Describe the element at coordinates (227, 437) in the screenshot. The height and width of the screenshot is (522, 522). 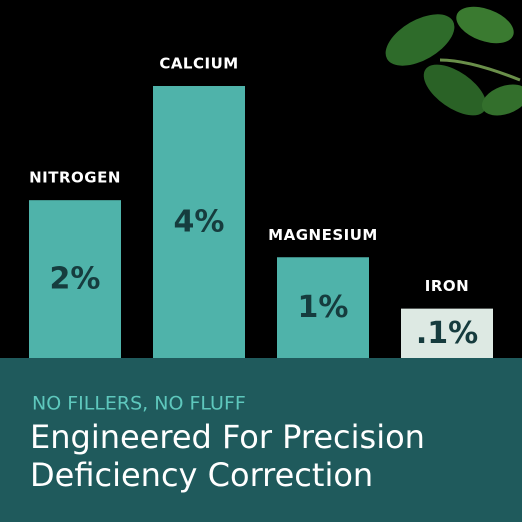
I see `headline: Engineered For Precision` at that location.